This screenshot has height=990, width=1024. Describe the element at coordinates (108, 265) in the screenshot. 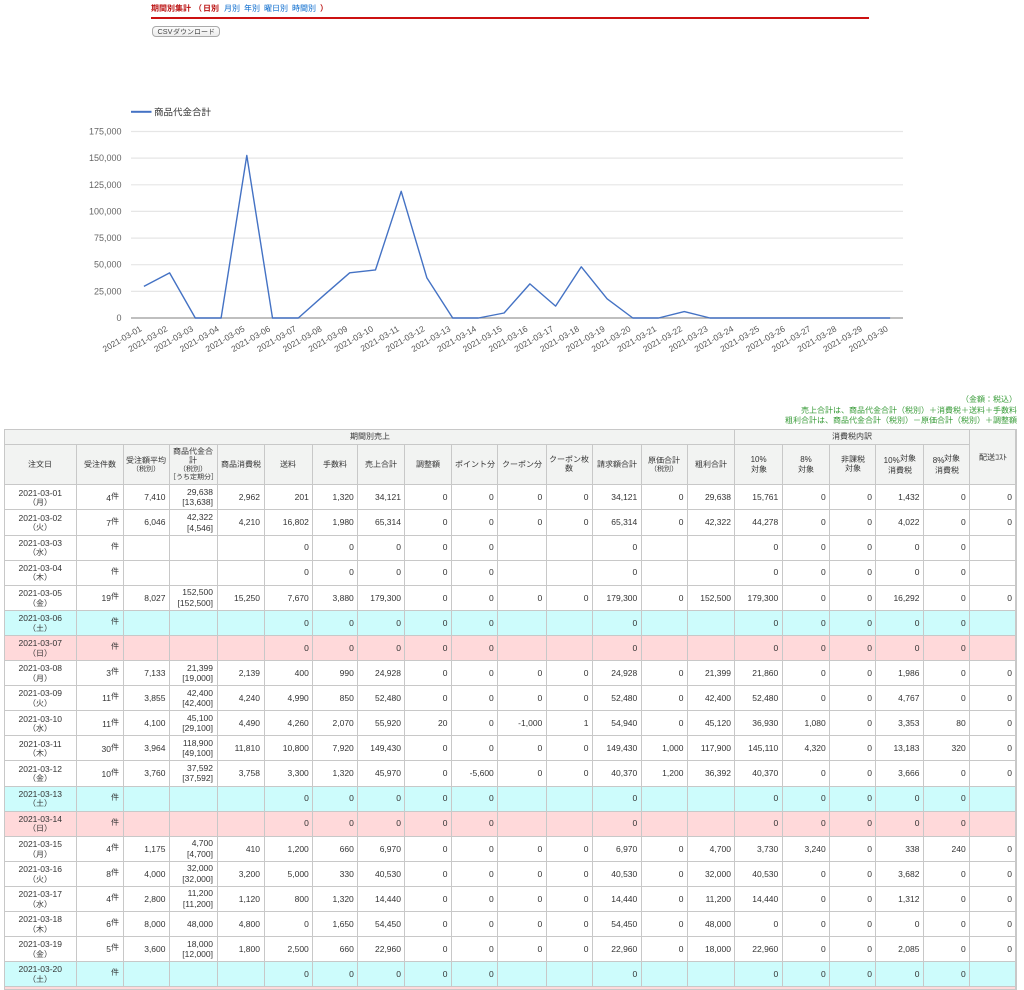

I see `svg-text: 50,000` at that location.